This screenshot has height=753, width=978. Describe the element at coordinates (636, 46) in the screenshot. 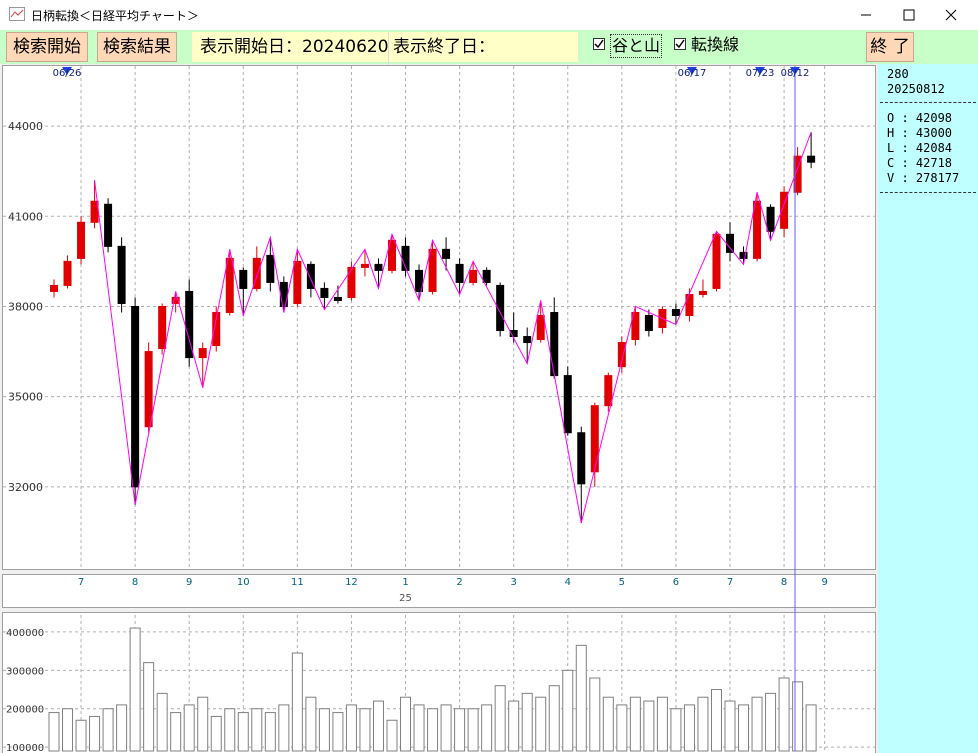

I see `peaks-valleys-label: 谷と山` at that location.